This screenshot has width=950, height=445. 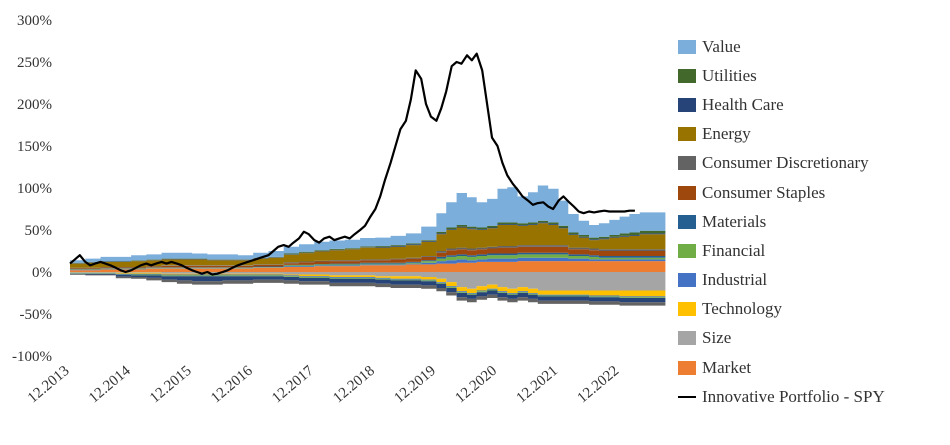 I want to click on legend-item-industrial: Industrial, so click(x=814, y=280).